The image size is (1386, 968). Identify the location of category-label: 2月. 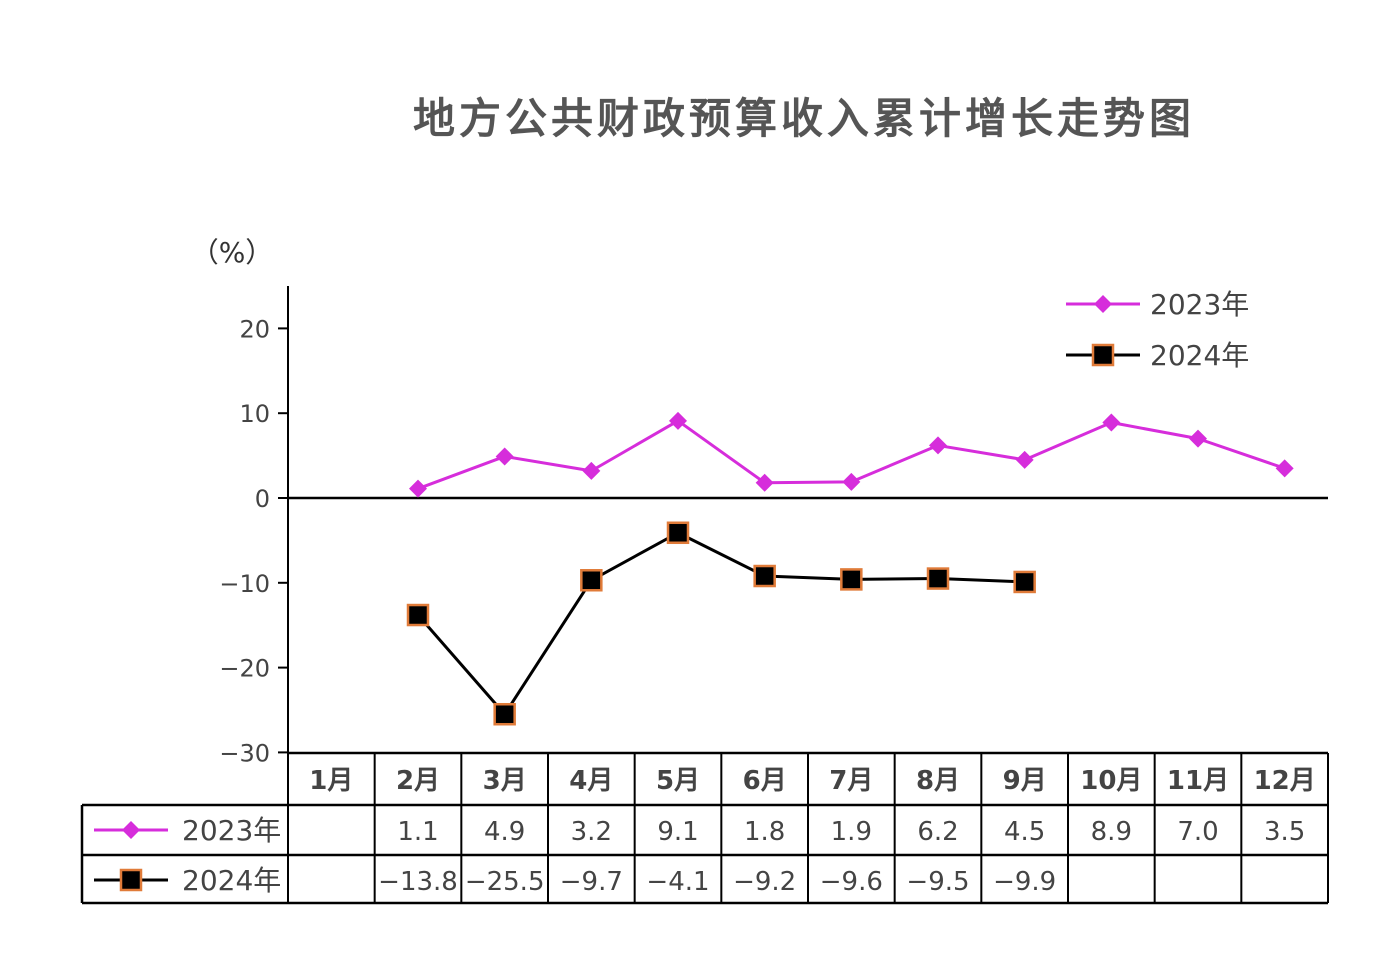
(418, 781).